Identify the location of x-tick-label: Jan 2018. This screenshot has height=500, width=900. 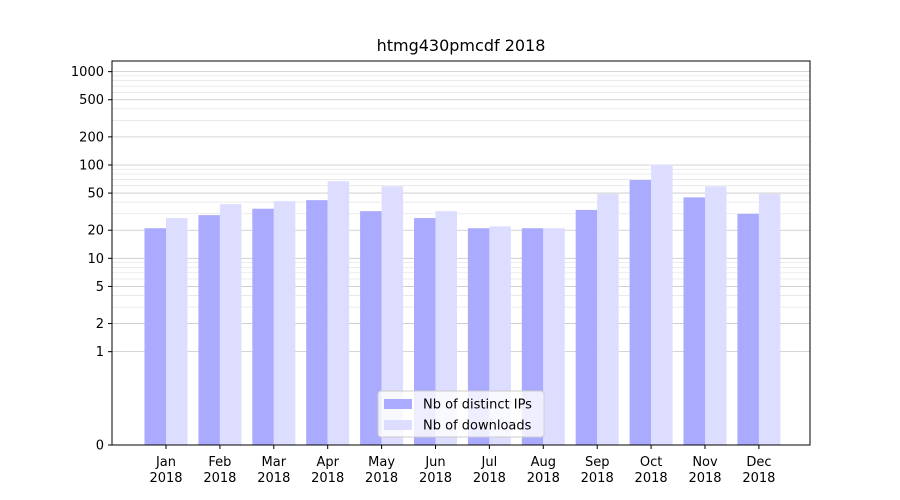
(165, 470).